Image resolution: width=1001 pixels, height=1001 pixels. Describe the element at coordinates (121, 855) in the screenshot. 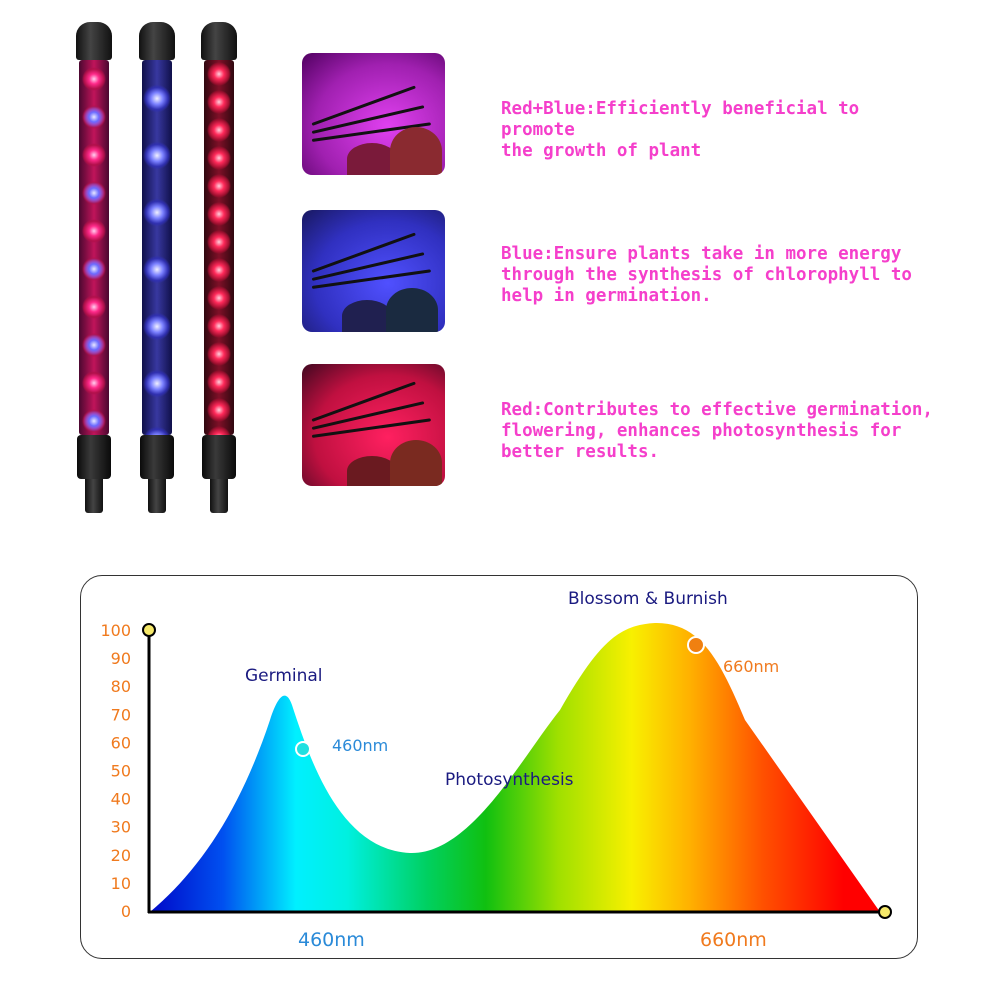

I see `y-tick-label: 20` at that location.